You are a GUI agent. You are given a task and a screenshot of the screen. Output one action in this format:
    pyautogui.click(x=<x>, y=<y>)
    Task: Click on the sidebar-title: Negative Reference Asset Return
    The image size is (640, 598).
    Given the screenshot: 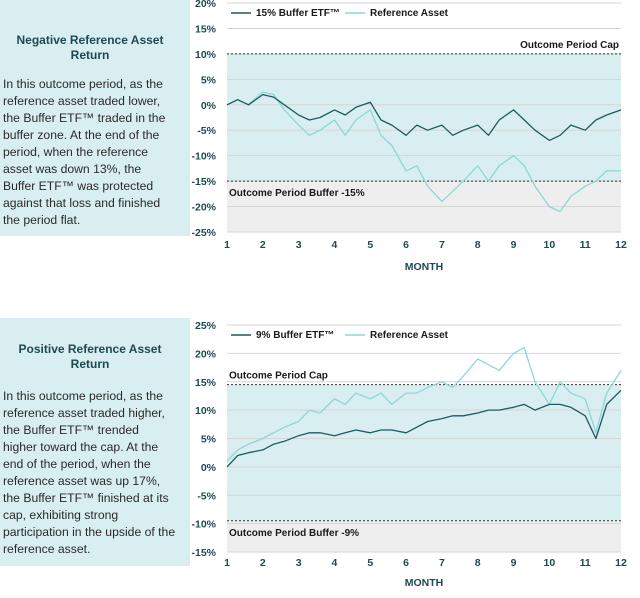 What is the action you would take?
    pyautogui.click(x=90, y=47)
    